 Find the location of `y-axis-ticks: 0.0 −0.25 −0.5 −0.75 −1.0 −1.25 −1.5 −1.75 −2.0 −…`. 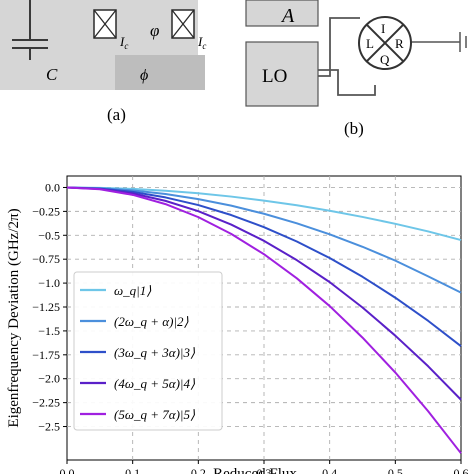

y-axis-ticks: 0.0 −0.25 −0.5 −0.75 −1.0 −1.25 −1.5 −1.75 −2.0 −… is located at coordinates (49, 307).